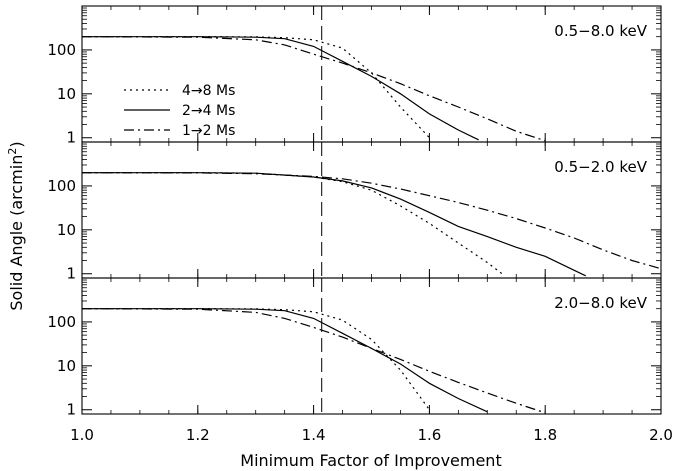 The height and width of the screenshot is (471, 685). What do you see at coordinates (16, 144) in the screenshot?
I see `y-axis-label-close: )` at bounding box center [16, 144].